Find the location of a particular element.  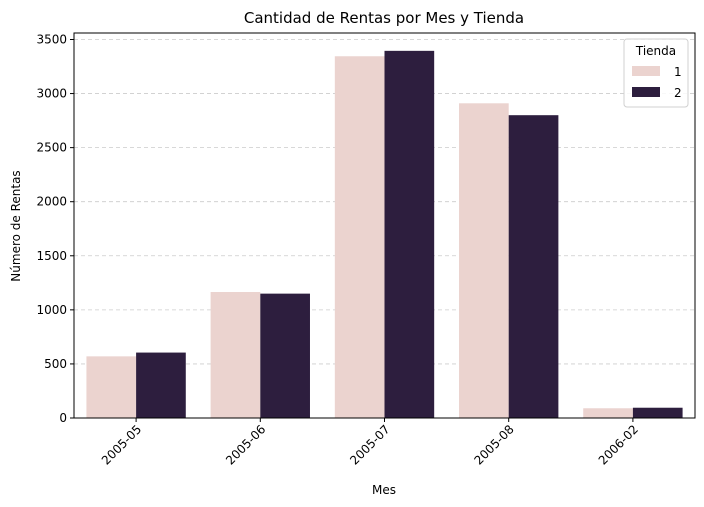

y-tick-label: 500 is located at coordinates (55, 364).